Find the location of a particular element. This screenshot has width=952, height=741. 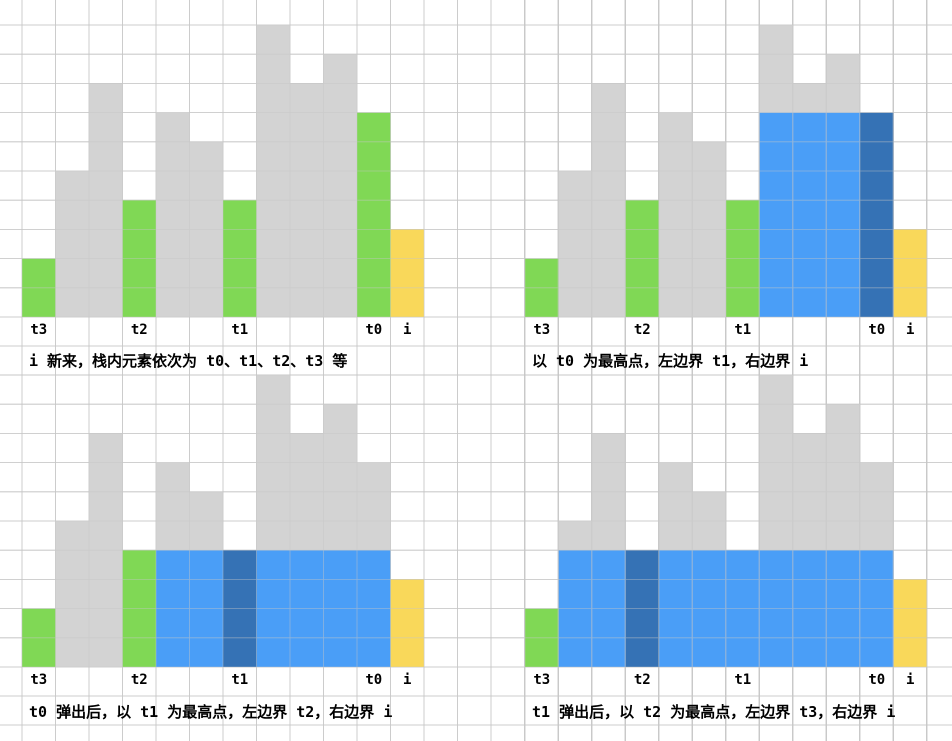

panel-caption: i 新来，栈内元素依次为 t0、t1、t2、t3 等 is located at coordinates (188, 361).